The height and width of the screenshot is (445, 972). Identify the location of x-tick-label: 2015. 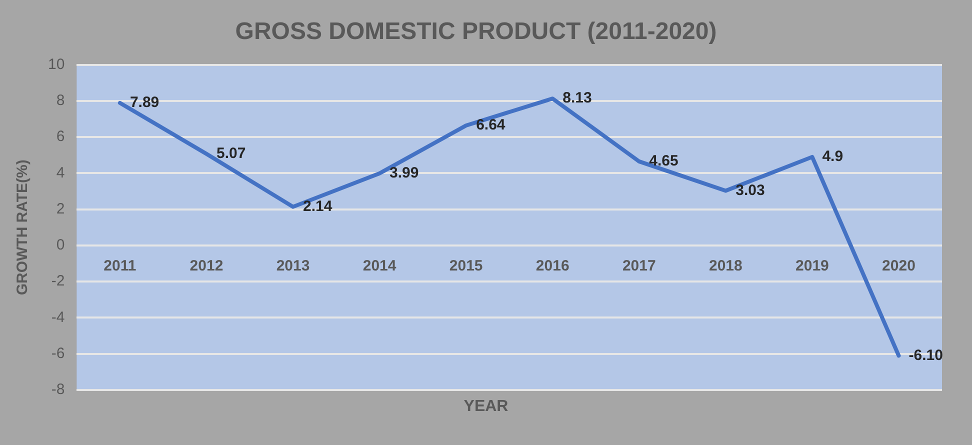
(466, 266).